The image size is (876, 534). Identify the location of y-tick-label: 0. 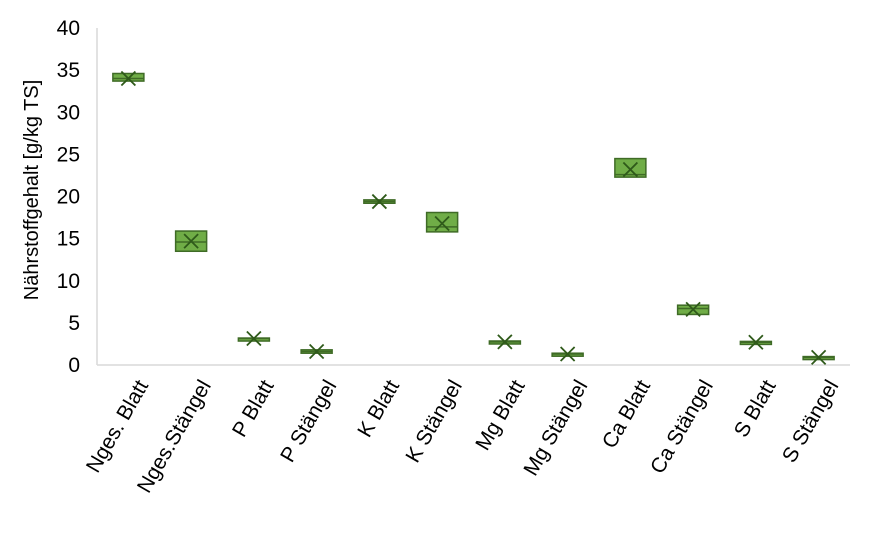
(74, 365).